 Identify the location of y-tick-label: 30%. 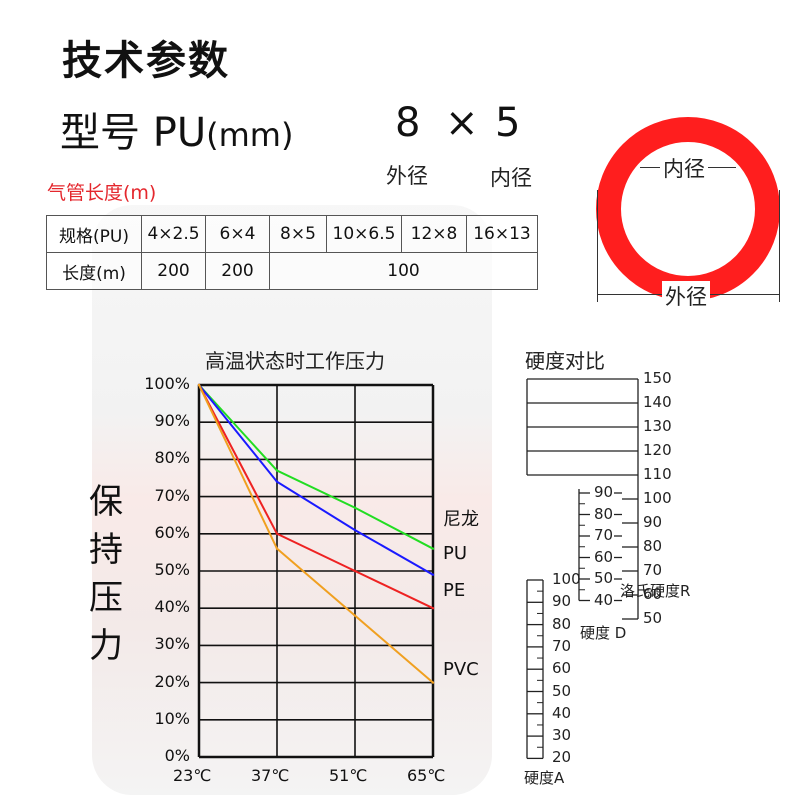
(172, 644).